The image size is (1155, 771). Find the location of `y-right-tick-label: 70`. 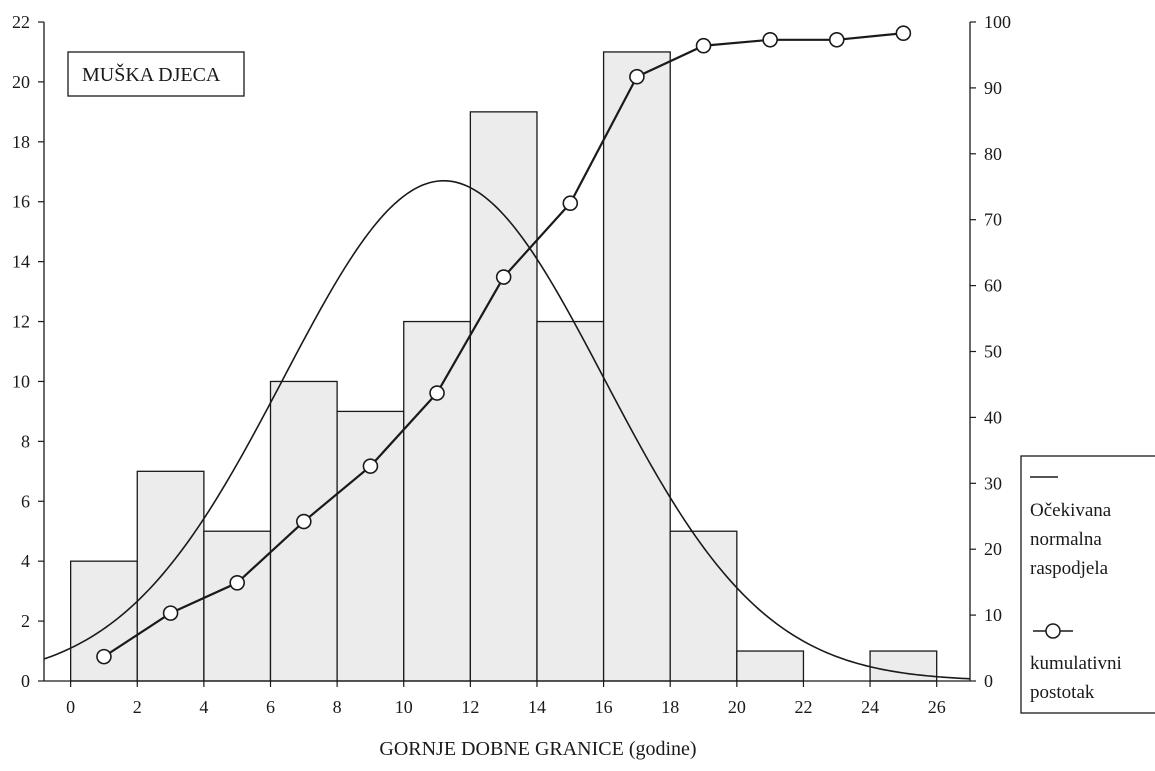

y-right-tick-label: 70 is located at coordinates (993, 220).